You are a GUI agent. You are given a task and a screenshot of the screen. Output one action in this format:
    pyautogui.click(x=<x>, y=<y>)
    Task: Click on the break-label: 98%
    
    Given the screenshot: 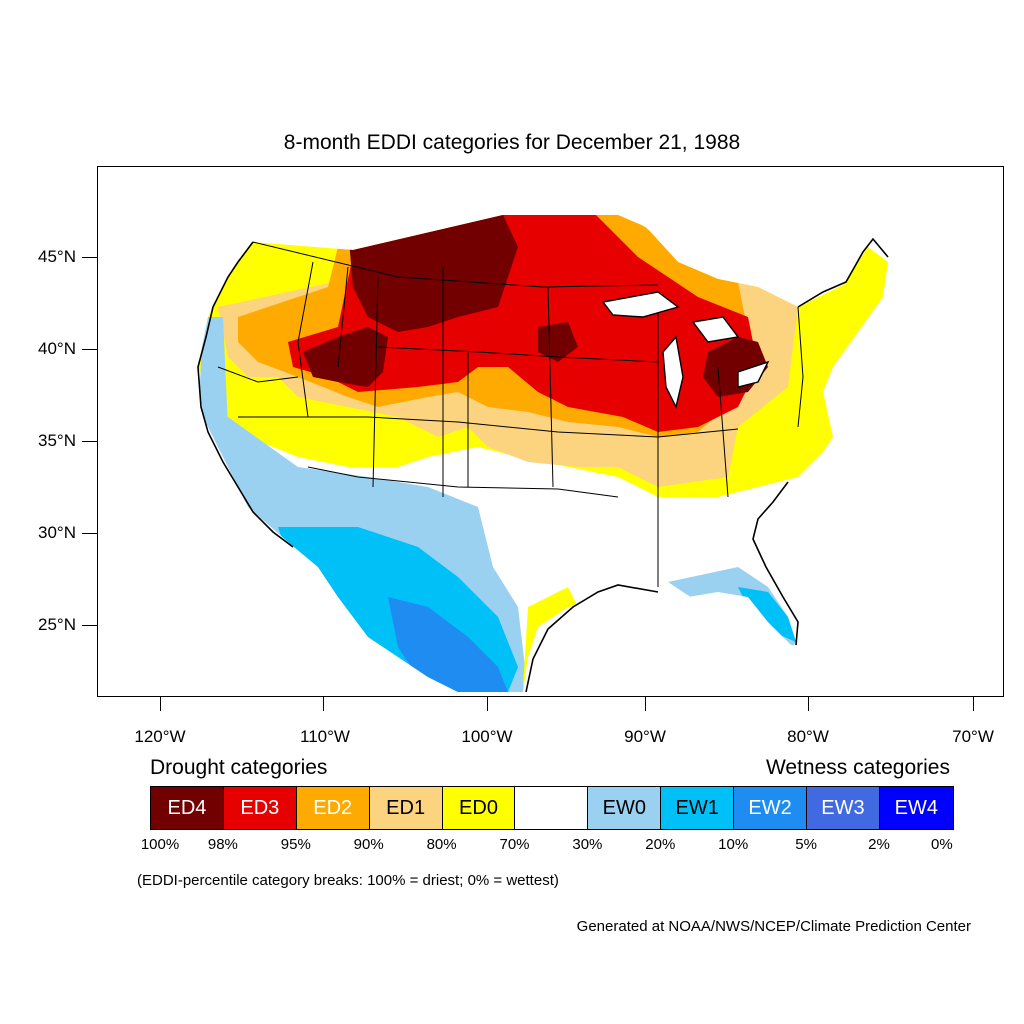 What is the action you would take?
    pyautogui.click(x=222, y=844)
    